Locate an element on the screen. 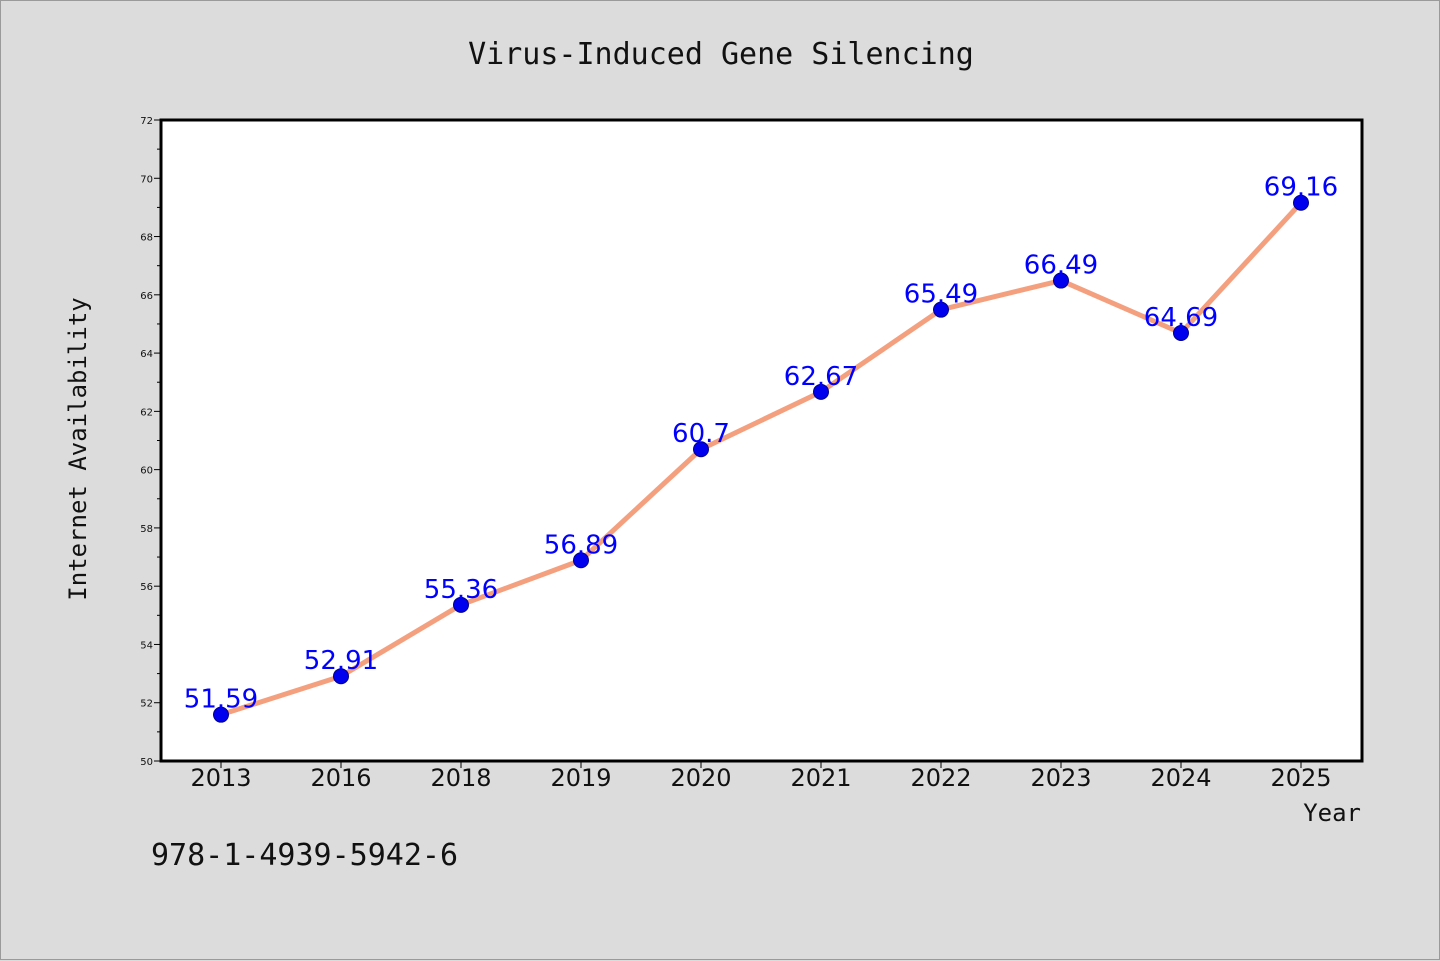  data-label: 65.49 is located at coordinates (941, 295).